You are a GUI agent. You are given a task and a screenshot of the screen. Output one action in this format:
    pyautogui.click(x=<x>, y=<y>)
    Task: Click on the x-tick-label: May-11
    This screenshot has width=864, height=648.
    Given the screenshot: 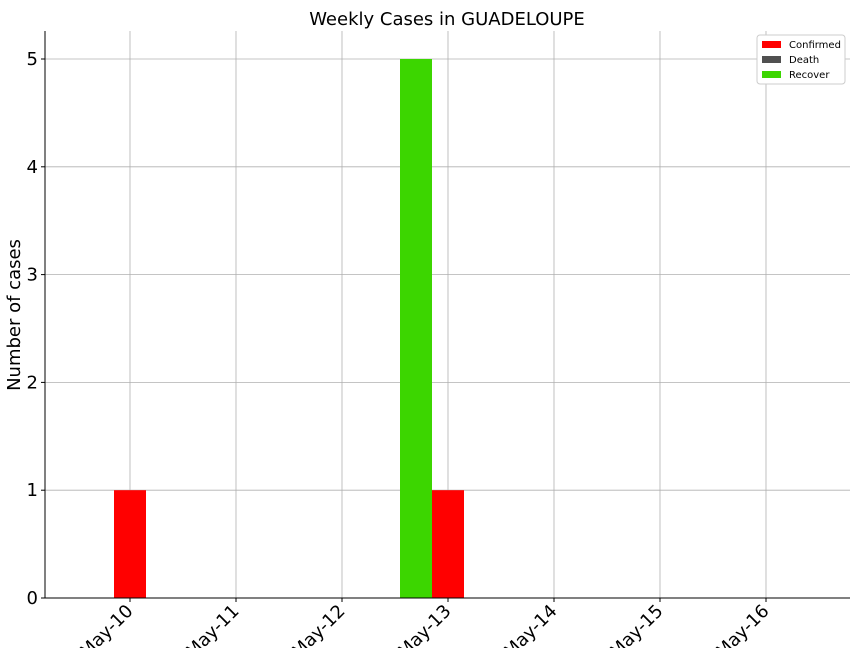 What is the action you would take?
    pyautogui.click(x=213, y=624)
    